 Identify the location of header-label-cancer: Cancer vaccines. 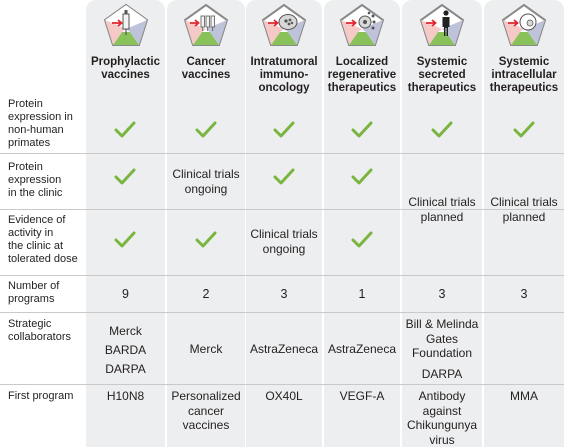
(206, 68).